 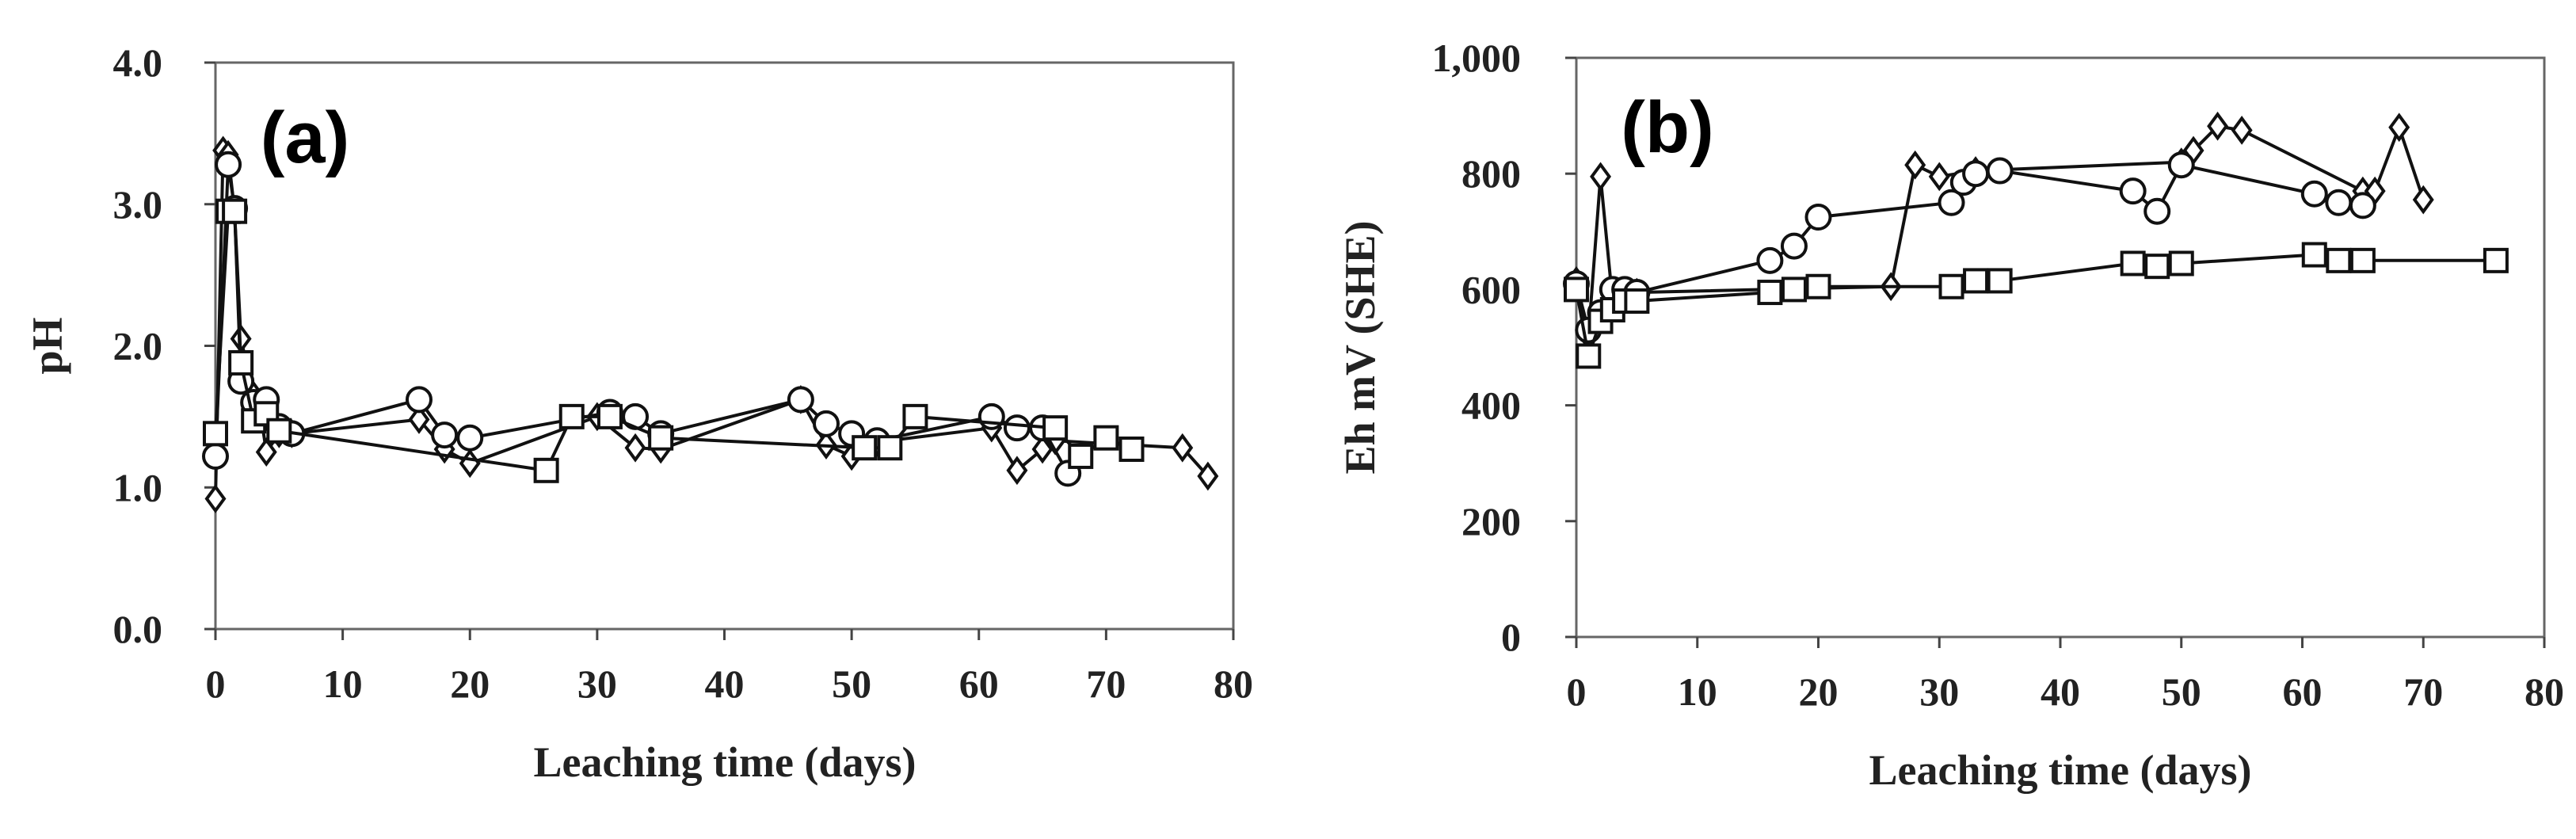 I want to click on y-tick-label: 1,000, so click(x=1477, y=58).